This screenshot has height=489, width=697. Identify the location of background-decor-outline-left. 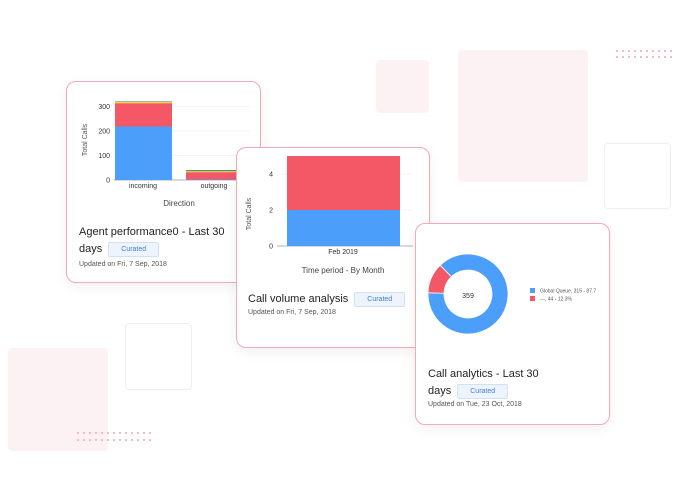
(158, 356).